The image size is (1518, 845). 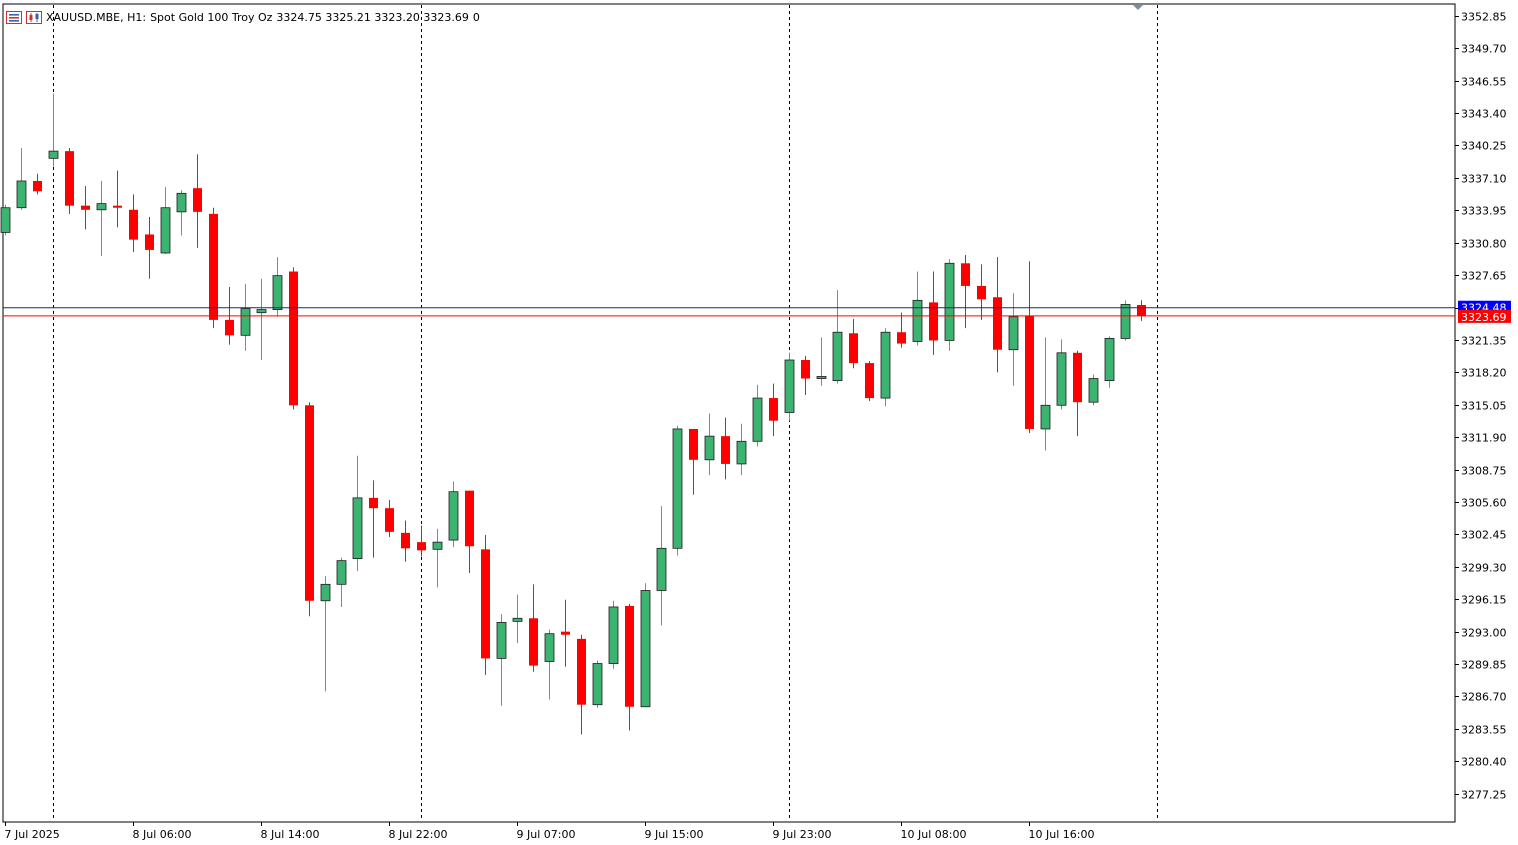 I want to click on price-tick-label: 3286.70, so click(x=1484, y=697).